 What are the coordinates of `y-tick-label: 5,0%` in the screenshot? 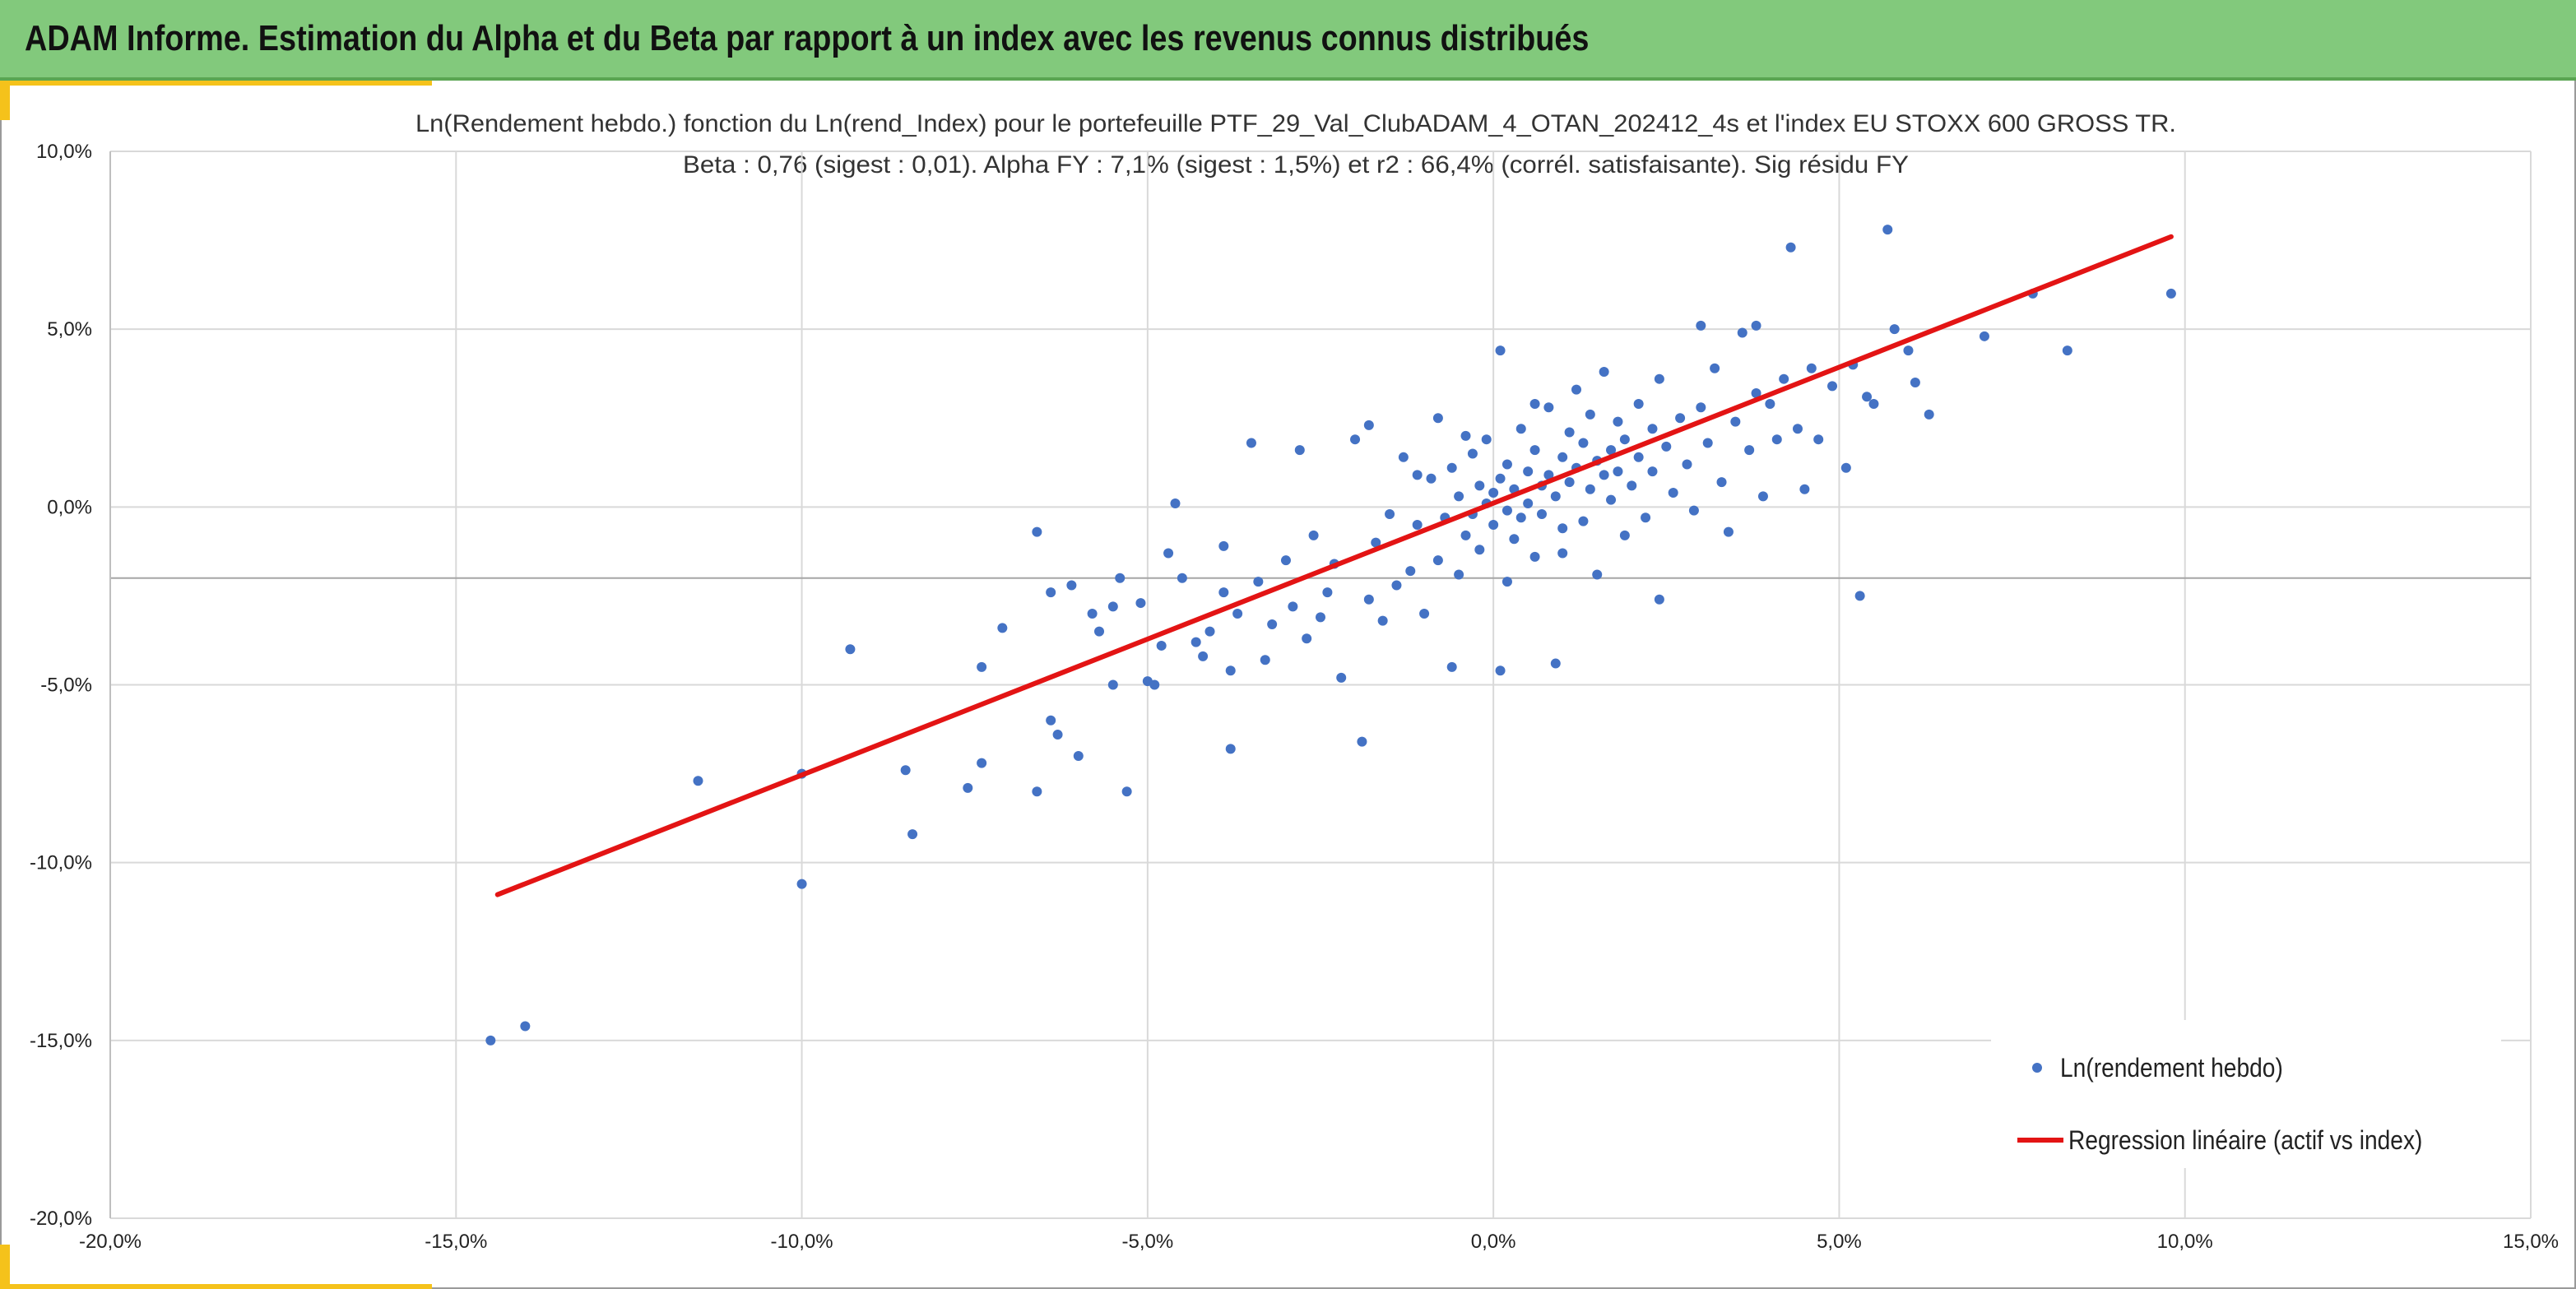 It's located at (69, 329).